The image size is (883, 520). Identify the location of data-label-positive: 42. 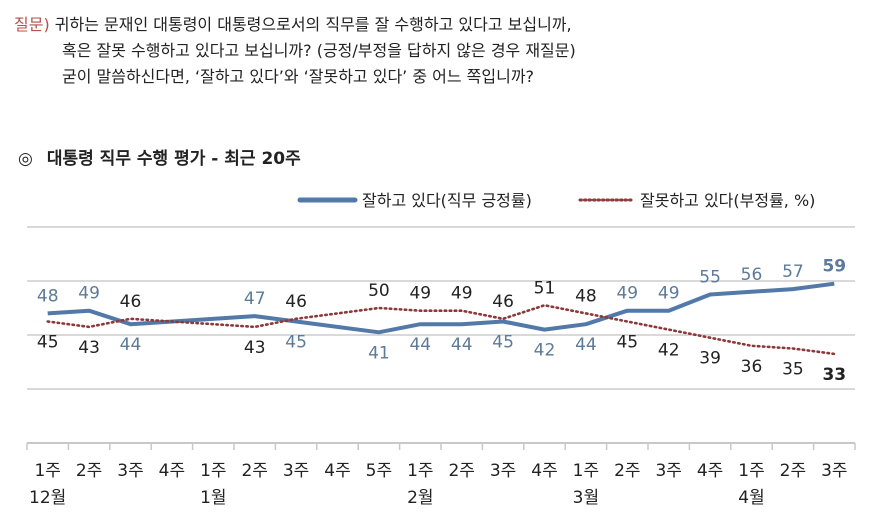
(545, 351).